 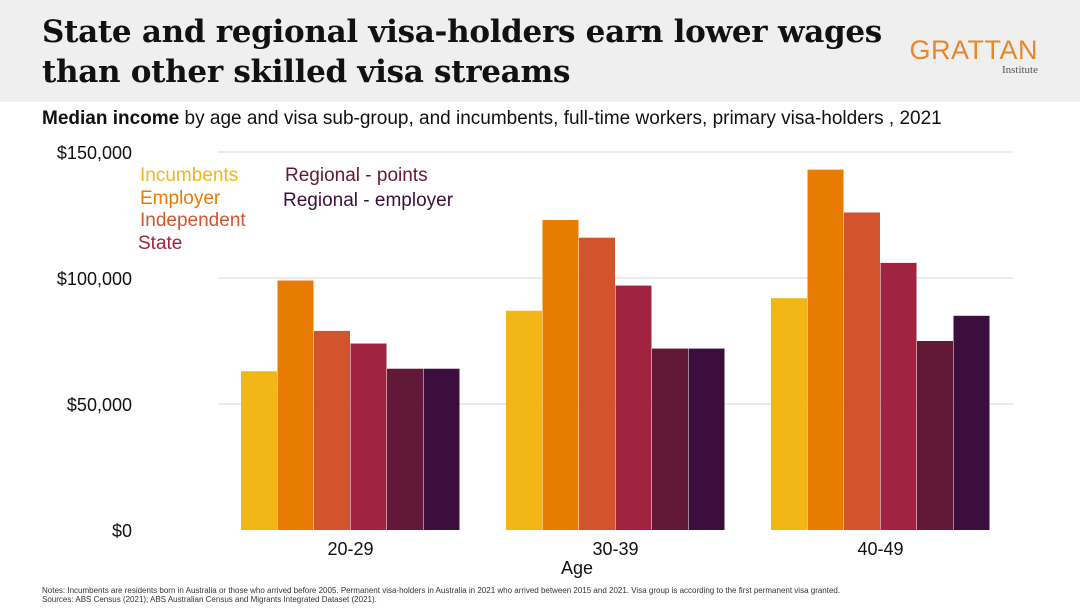 What do you see at coordinates (111, 118) in the screenshot?
I see `subtitle-bold: Median income` at bounding box center [111, 118].